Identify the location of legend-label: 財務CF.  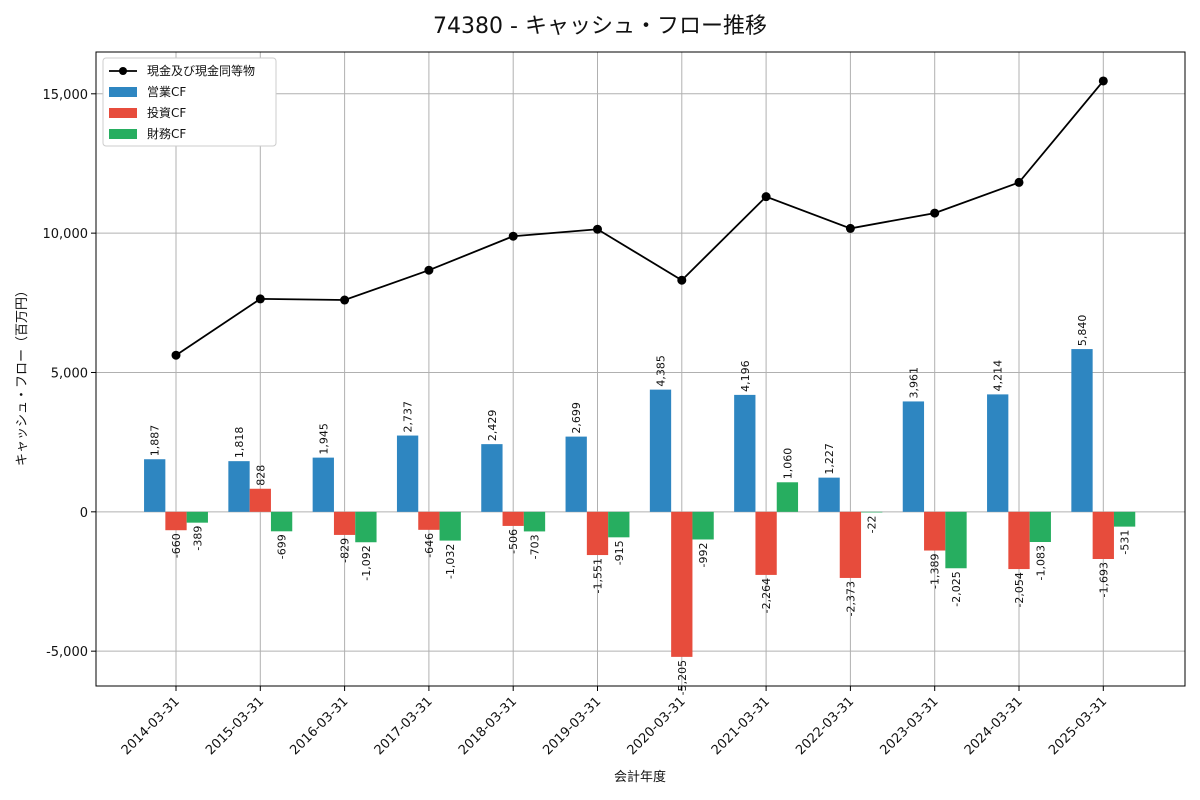
(166, 133).